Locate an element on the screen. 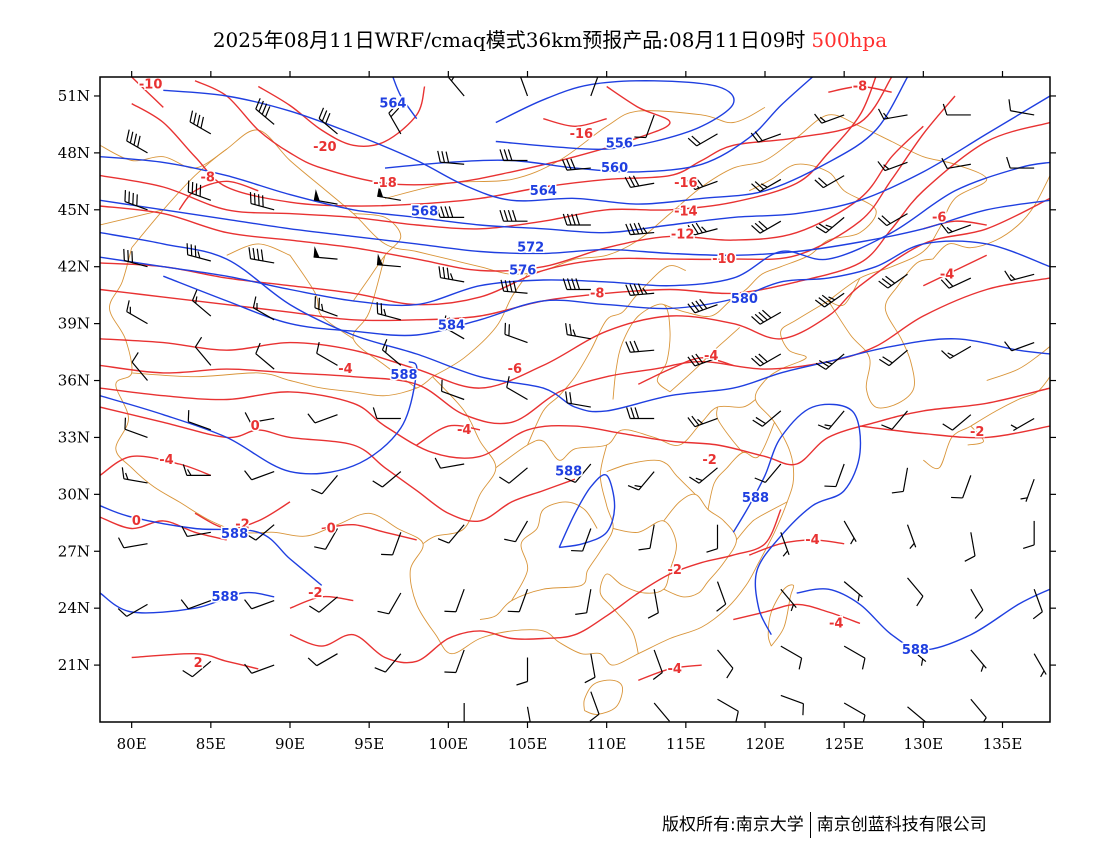  x-tick-label: 120E is located at coordinates (765, 744).